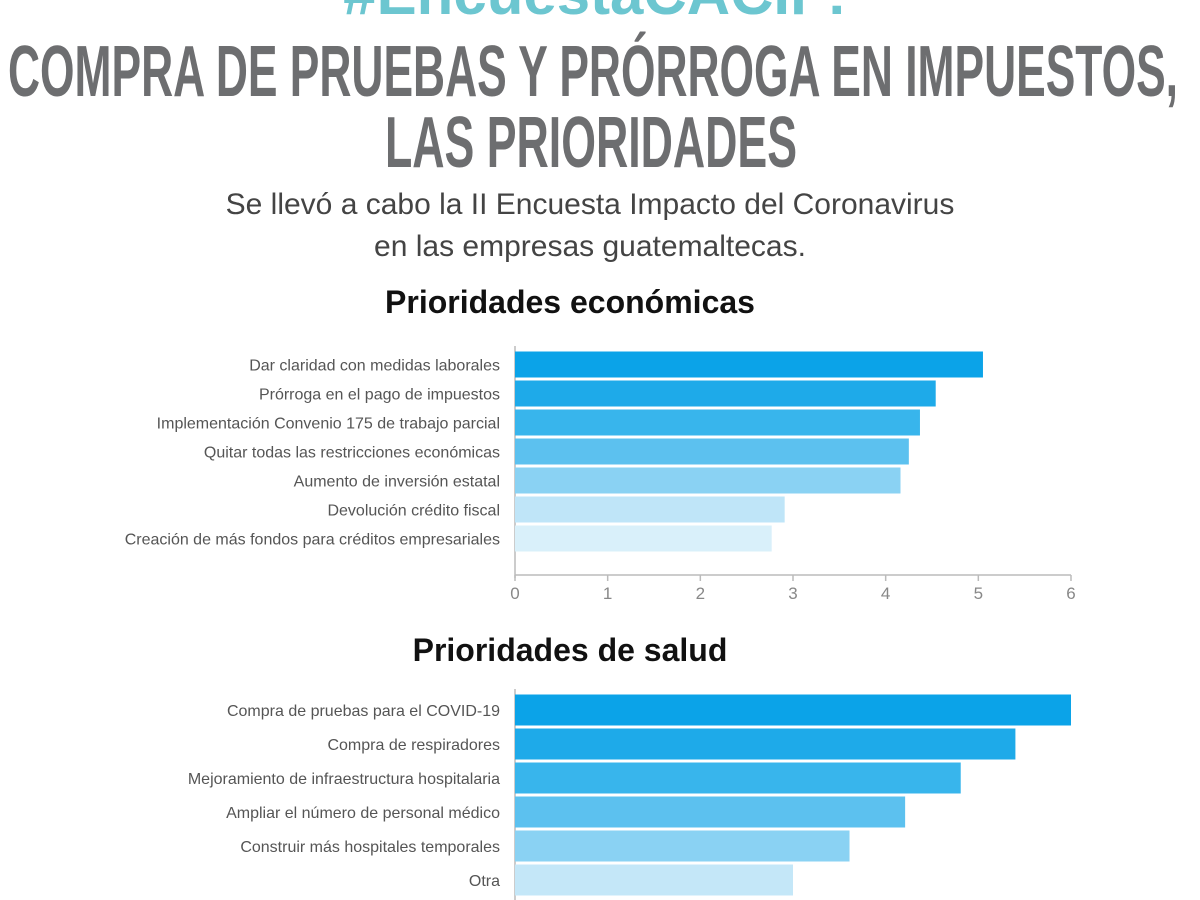 The width and height of the screenshot is (1200, 900). I want to click on title-line: LAS PRIORIDADES, so click(591, 143).